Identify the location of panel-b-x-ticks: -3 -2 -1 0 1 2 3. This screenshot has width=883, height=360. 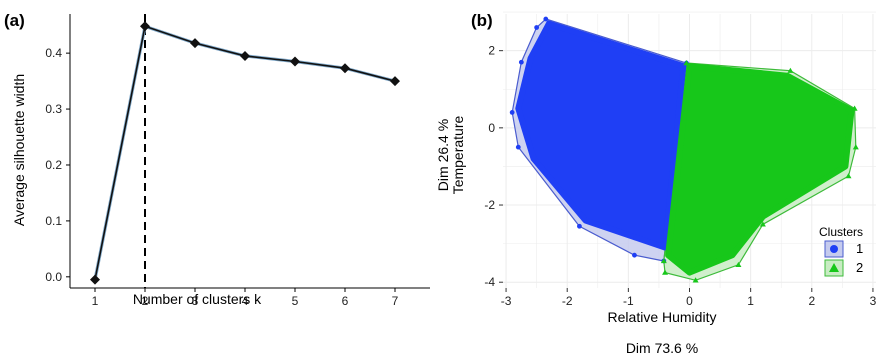
(689, 298).